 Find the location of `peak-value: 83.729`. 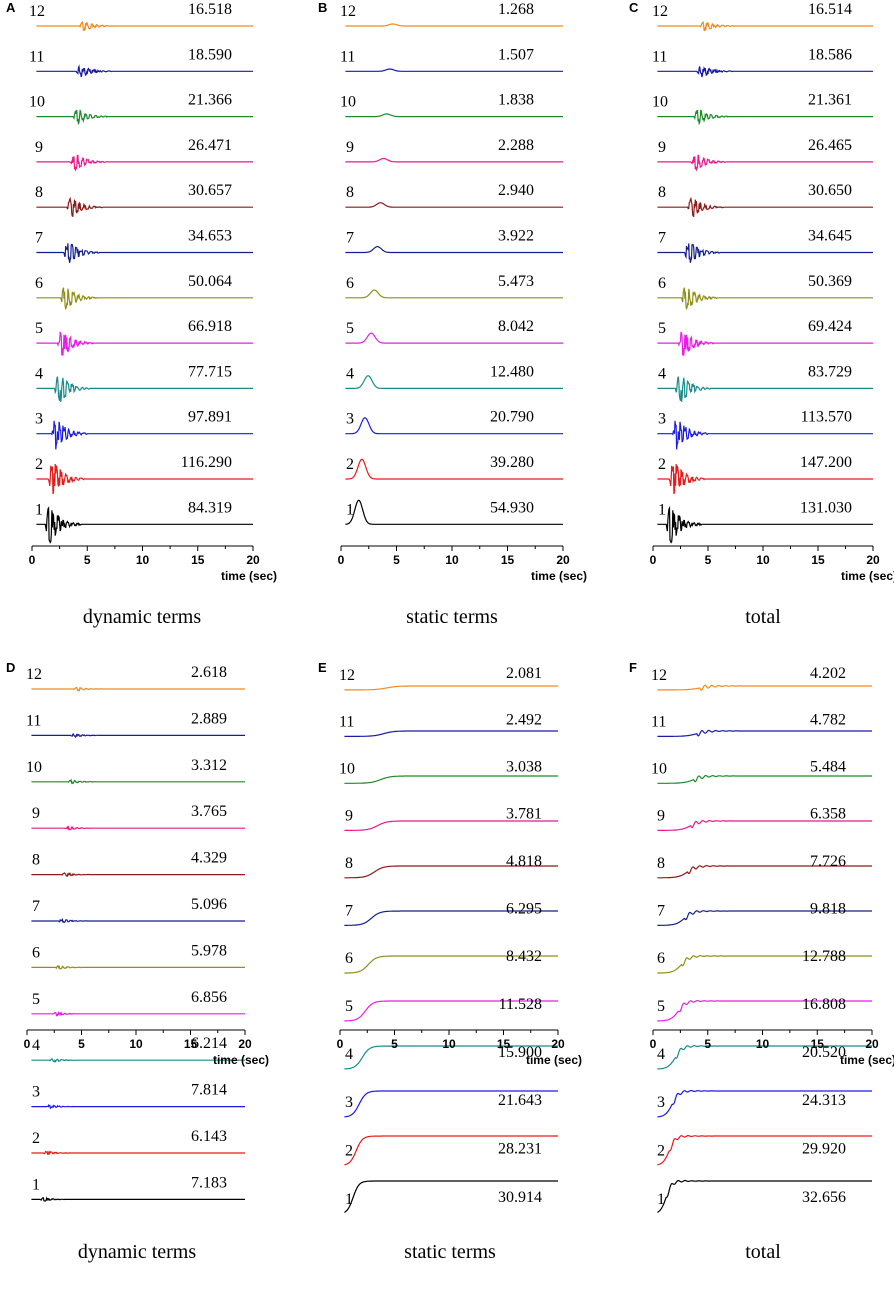

peak-value: 83.729 is located at coordinates (830, 371).